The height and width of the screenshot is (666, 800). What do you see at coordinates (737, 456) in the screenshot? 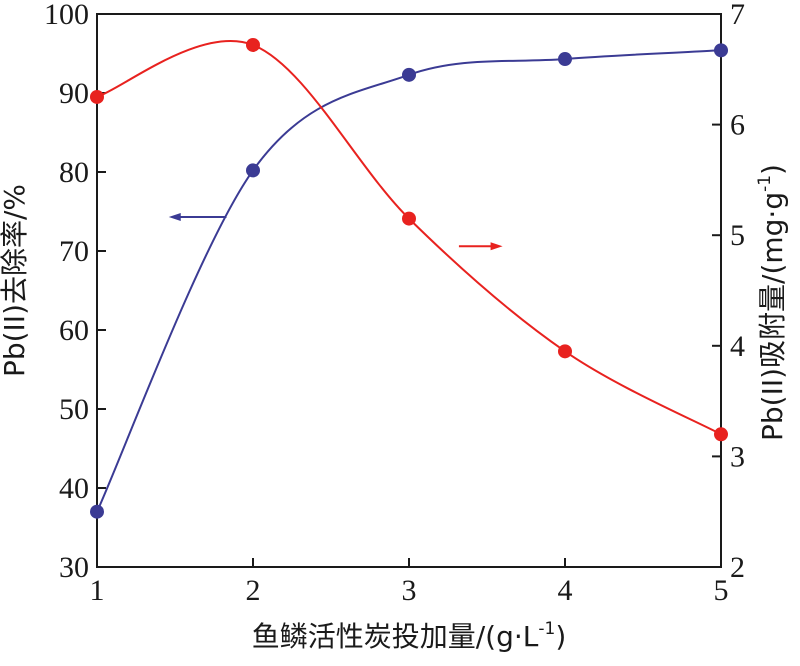
I see `right-y-tick-label: 3` at bounding box center [737, 456].